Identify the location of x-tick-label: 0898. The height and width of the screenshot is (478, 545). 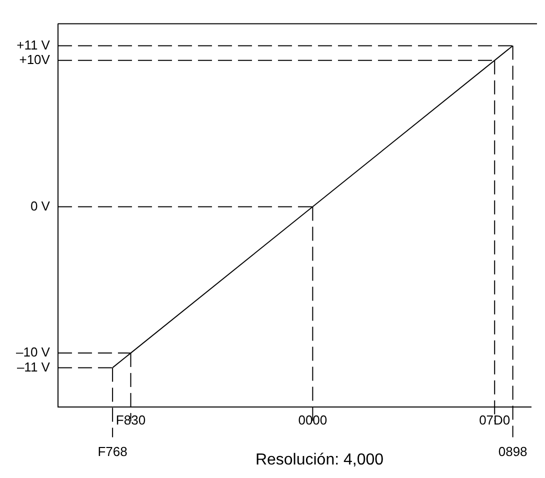
(513, 451).